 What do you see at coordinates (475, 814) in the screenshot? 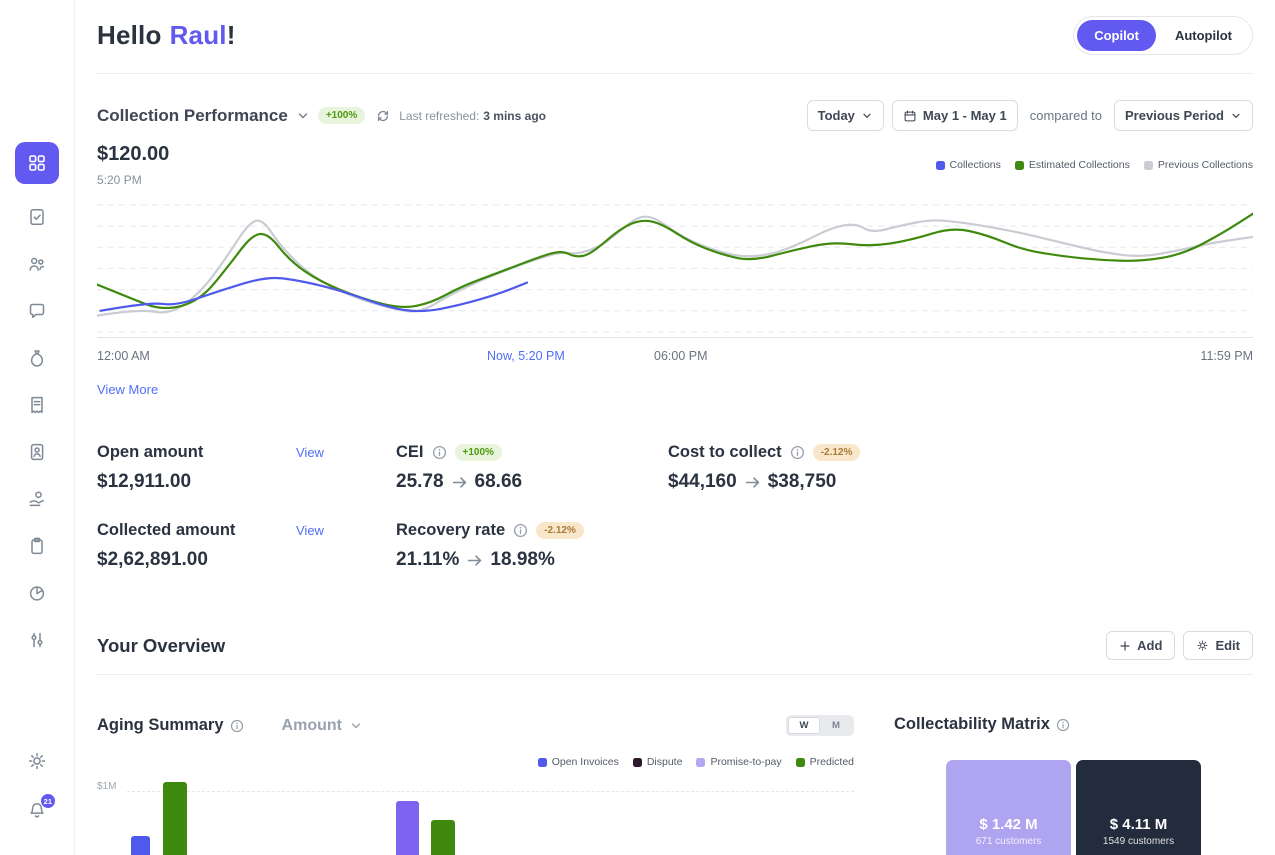
I see `aging-bar-chart: $1M` at bounding box center [475, 814].